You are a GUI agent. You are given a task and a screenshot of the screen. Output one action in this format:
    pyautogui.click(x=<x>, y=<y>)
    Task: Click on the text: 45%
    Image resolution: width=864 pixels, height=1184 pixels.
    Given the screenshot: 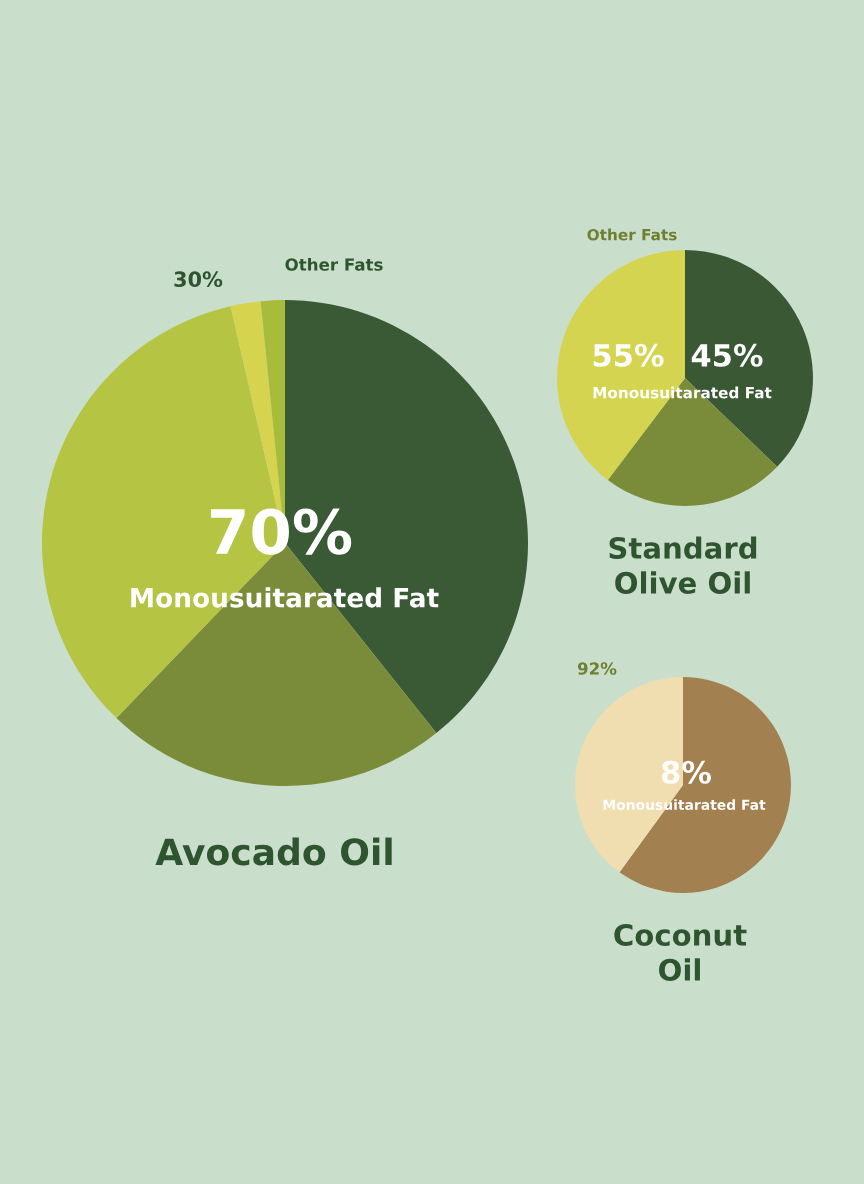 What is the action you would take?
    pyautogui.click(x=727, y=355)
    